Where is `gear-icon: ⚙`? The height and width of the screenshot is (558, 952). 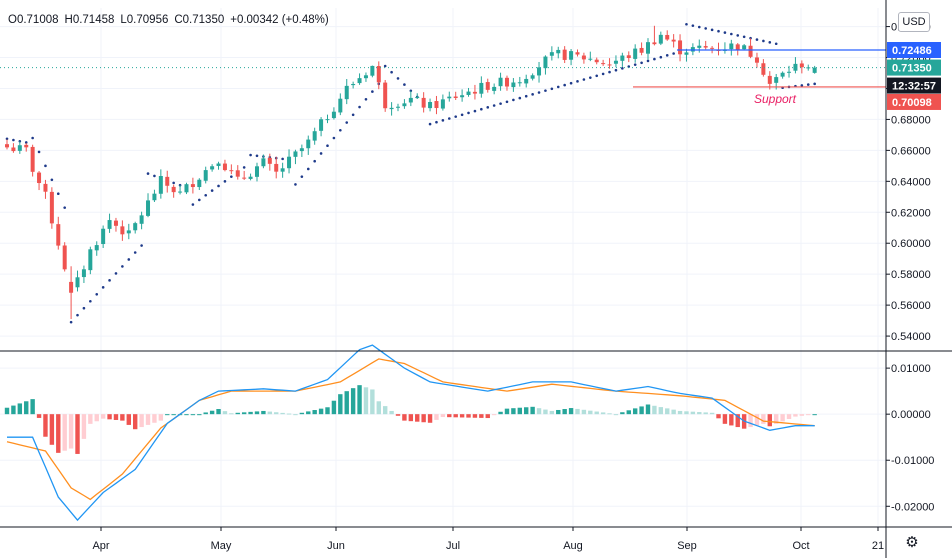
gear-icon: ⚙ is located at coordinates (912, 542).